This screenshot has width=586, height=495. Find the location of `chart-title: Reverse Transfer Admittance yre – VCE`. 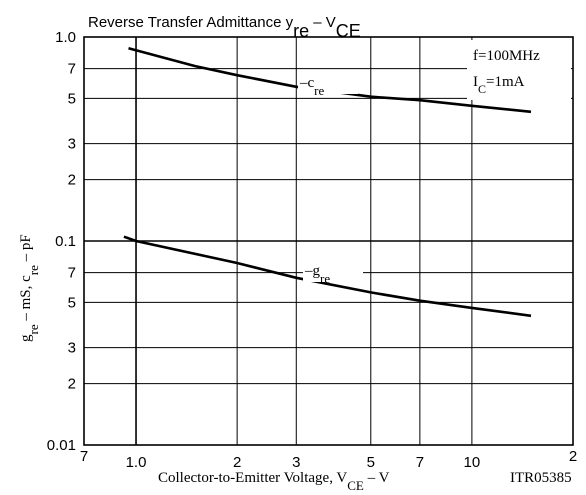

chart-title: Reverse Transfer Admittance yre – VCE is located at coordinates (224, 27).